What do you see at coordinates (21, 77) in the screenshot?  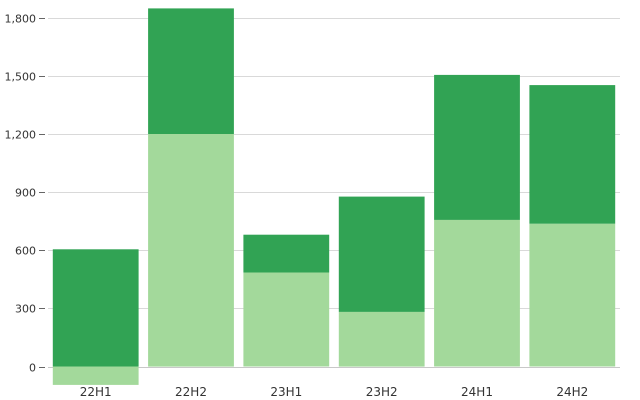 I see `y-tick-label: 1,500` at bounding box center [21, 77].